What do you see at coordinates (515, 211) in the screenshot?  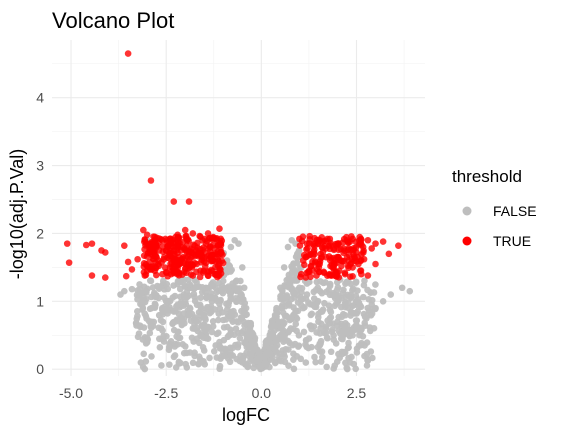 I see `legend-label-false: FALSE` at bounding box center [515, 211].